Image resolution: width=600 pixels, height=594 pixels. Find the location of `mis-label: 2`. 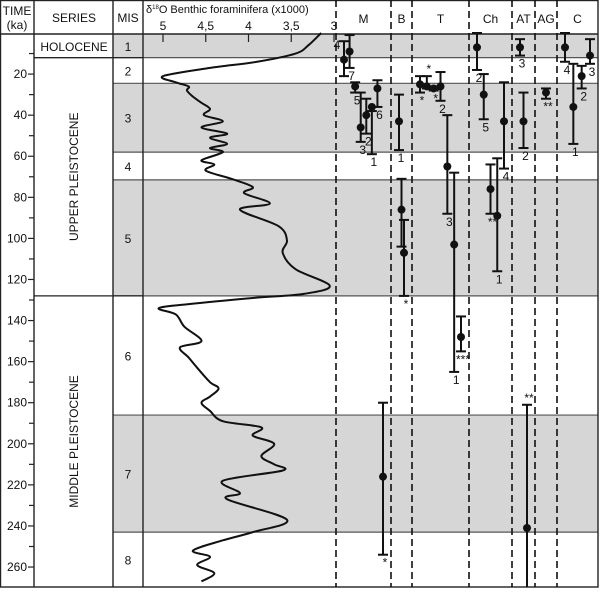

mis-label: 2 is located at coordinates (128, 71).